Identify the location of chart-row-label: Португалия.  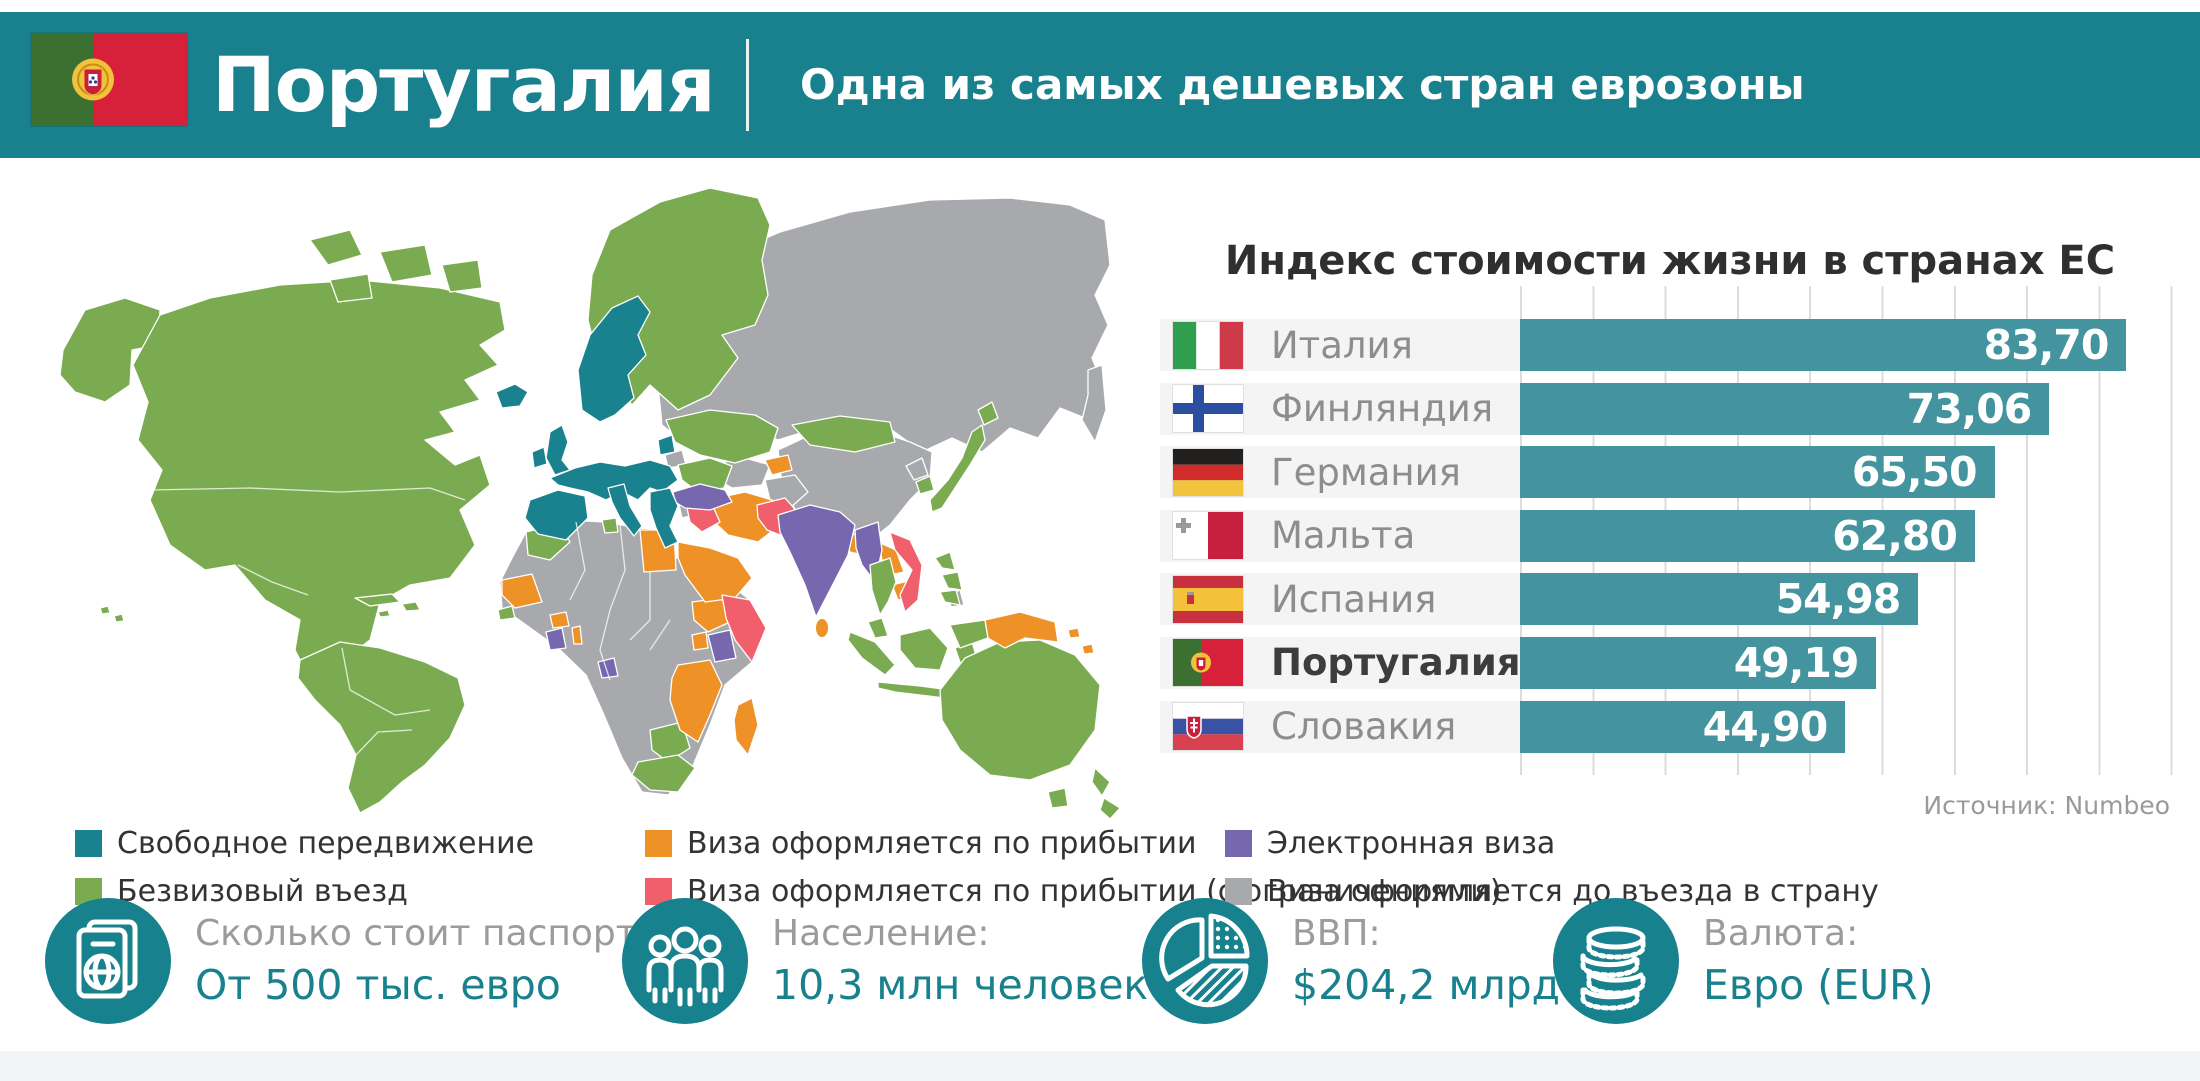
(1340, 662).